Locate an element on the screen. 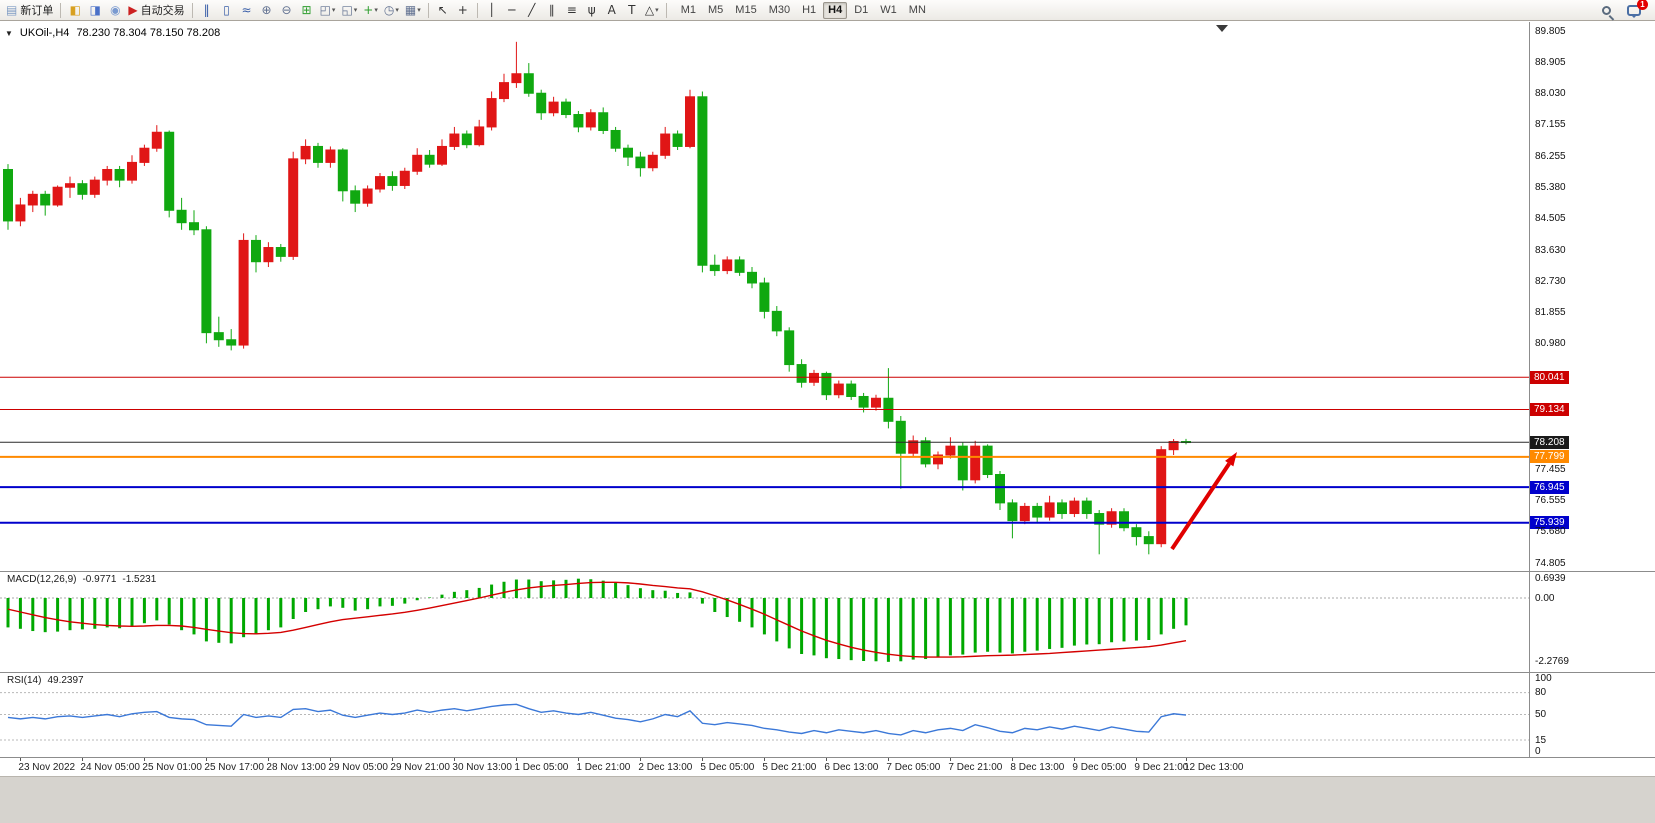 The height and width of the screenshot is (823, 1655). timeframe-mn-button: MN is located at coordinates (917, 10).